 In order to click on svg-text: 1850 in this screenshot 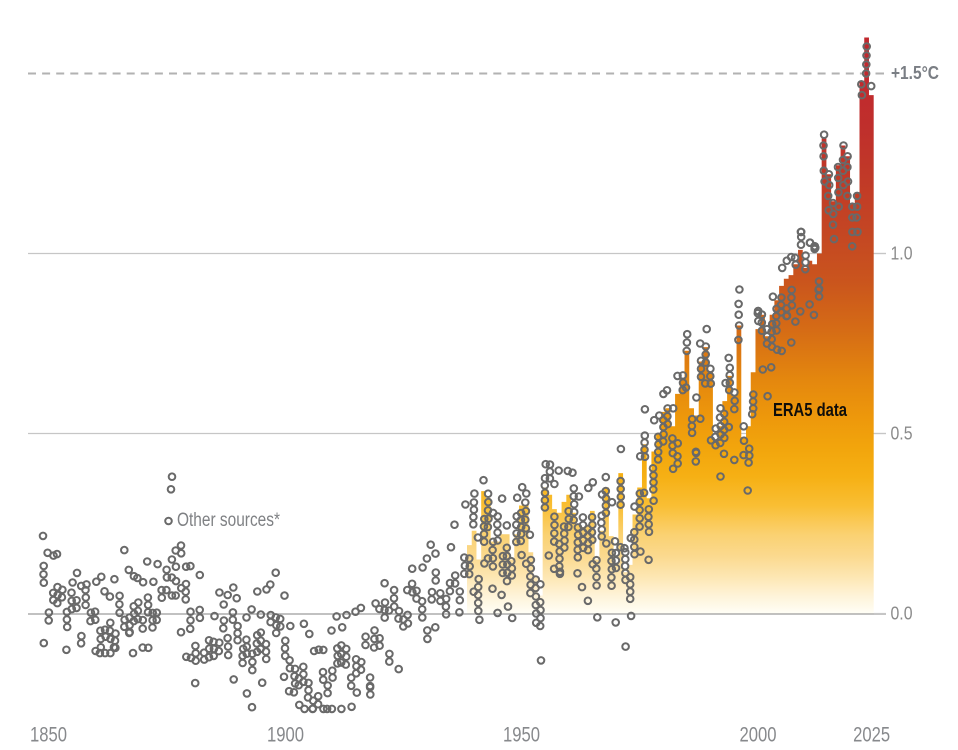, I will do `click(48, 735)`.